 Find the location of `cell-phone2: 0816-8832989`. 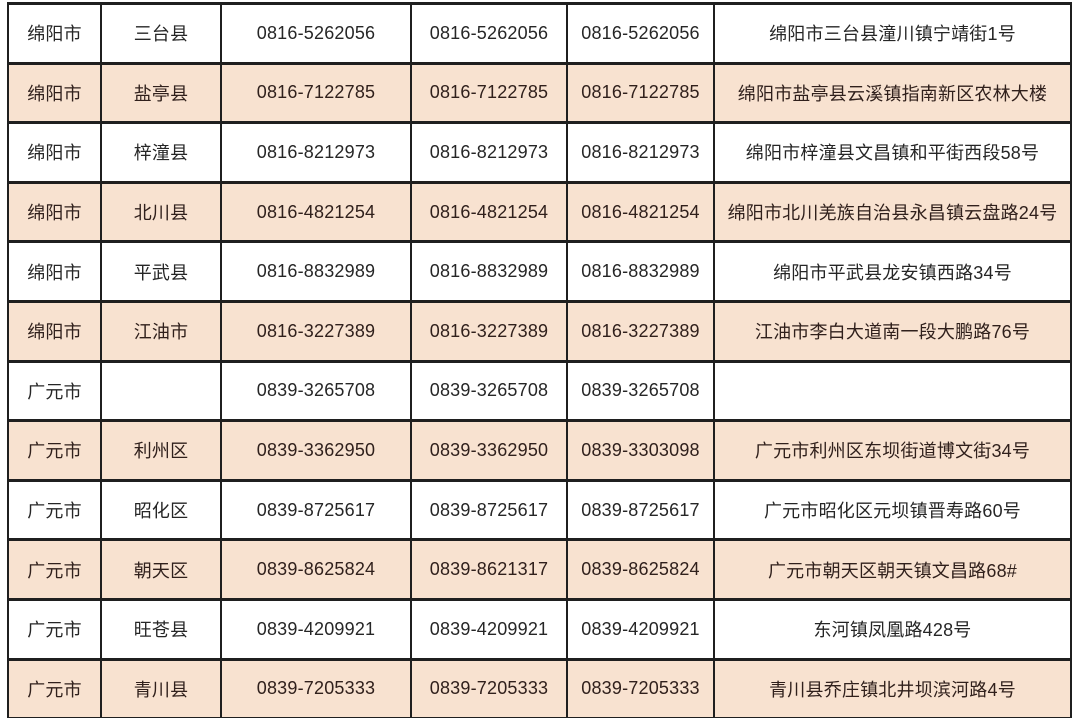

cell-phone2: 0816-8832989 is located at coordinates (489, 271).